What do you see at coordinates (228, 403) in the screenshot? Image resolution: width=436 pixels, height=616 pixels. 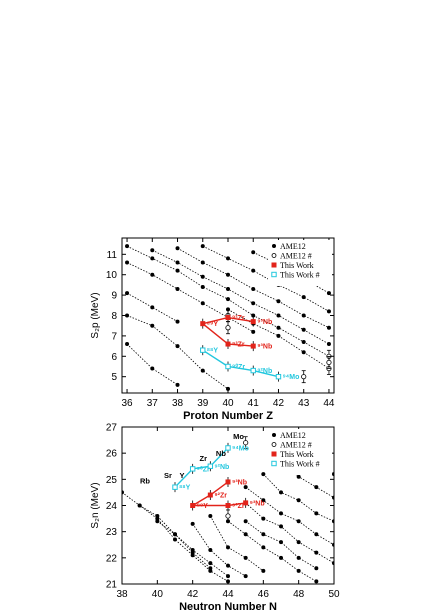 I see `x-tick-label: 40` at bounding box center [228, 403].